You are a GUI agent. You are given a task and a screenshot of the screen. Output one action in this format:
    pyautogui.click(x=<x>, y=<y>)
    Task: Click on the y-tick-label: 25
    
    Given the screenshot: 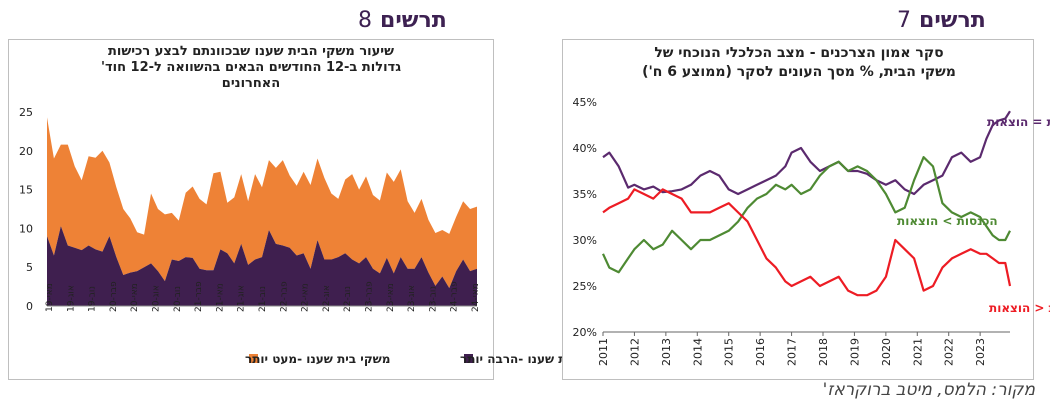 What is the action you would take?
    pyautogui.click(x=26, y=112)
    